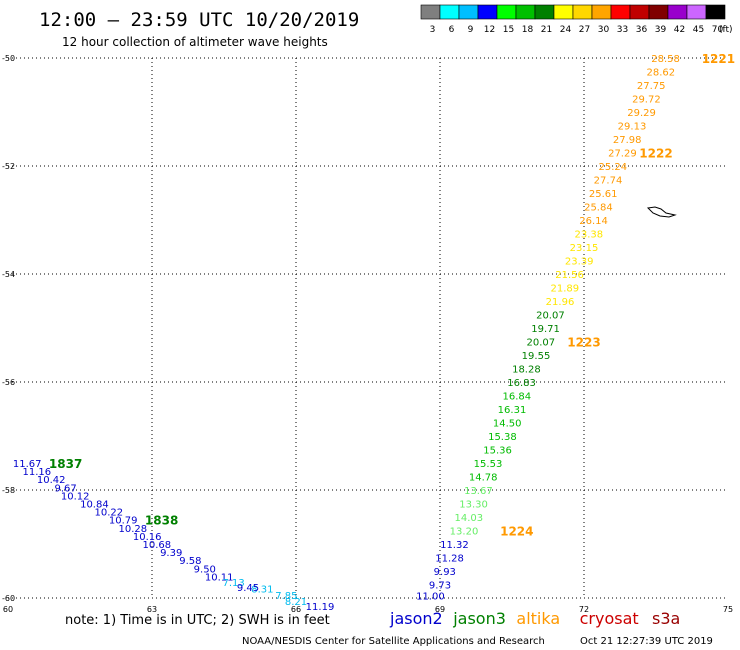 This screenshot has width=740, height=650. I want to click on wave-height-point: 26.14, so click(593, 221).